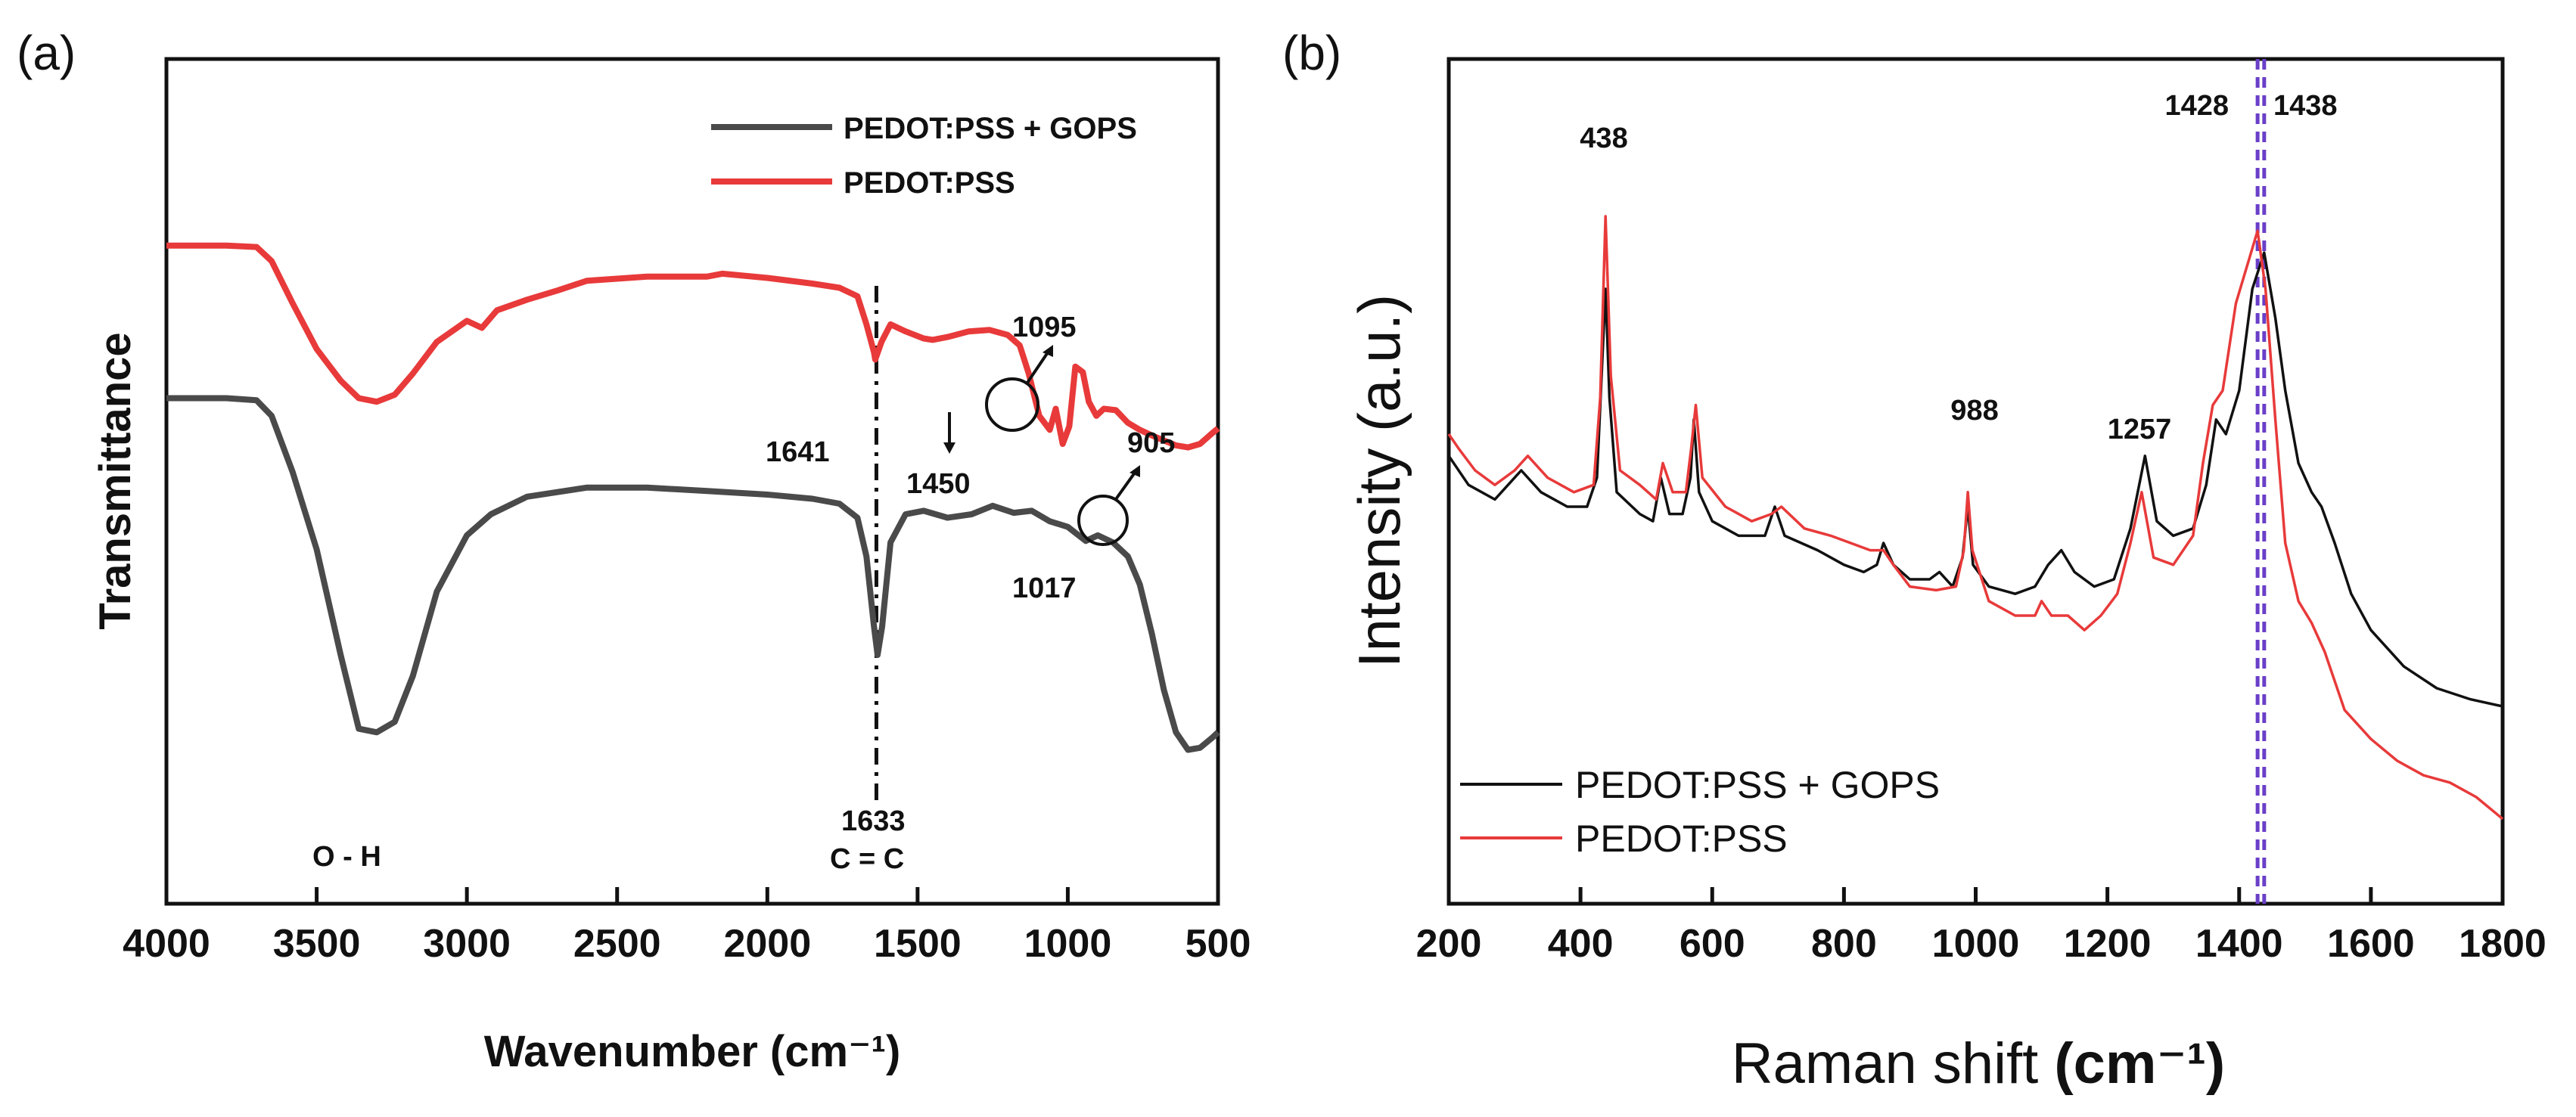  Describe the element at coordinates (1311, 53) in the screenshot. I see `panel-b-label: (b)` at that location.